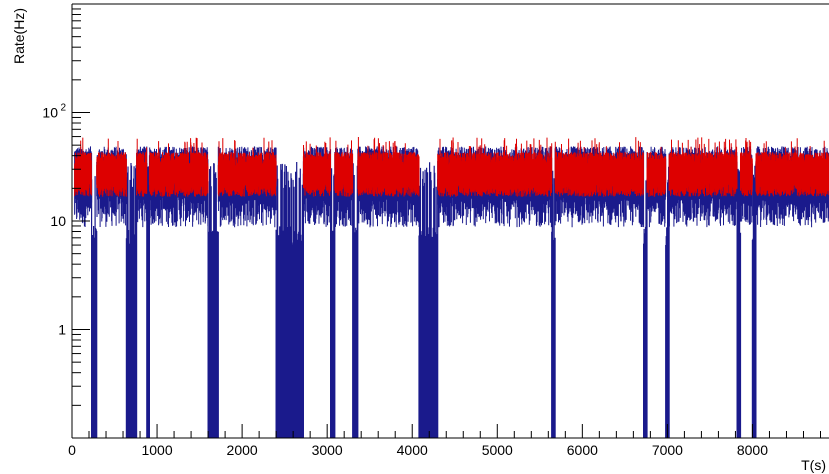 The width and height of the screenshot is (829, 474). What do you see at coordinates (62, 330) in the screenshot?
I see `y-tick-label: 1` at bounding box center [62, 330].